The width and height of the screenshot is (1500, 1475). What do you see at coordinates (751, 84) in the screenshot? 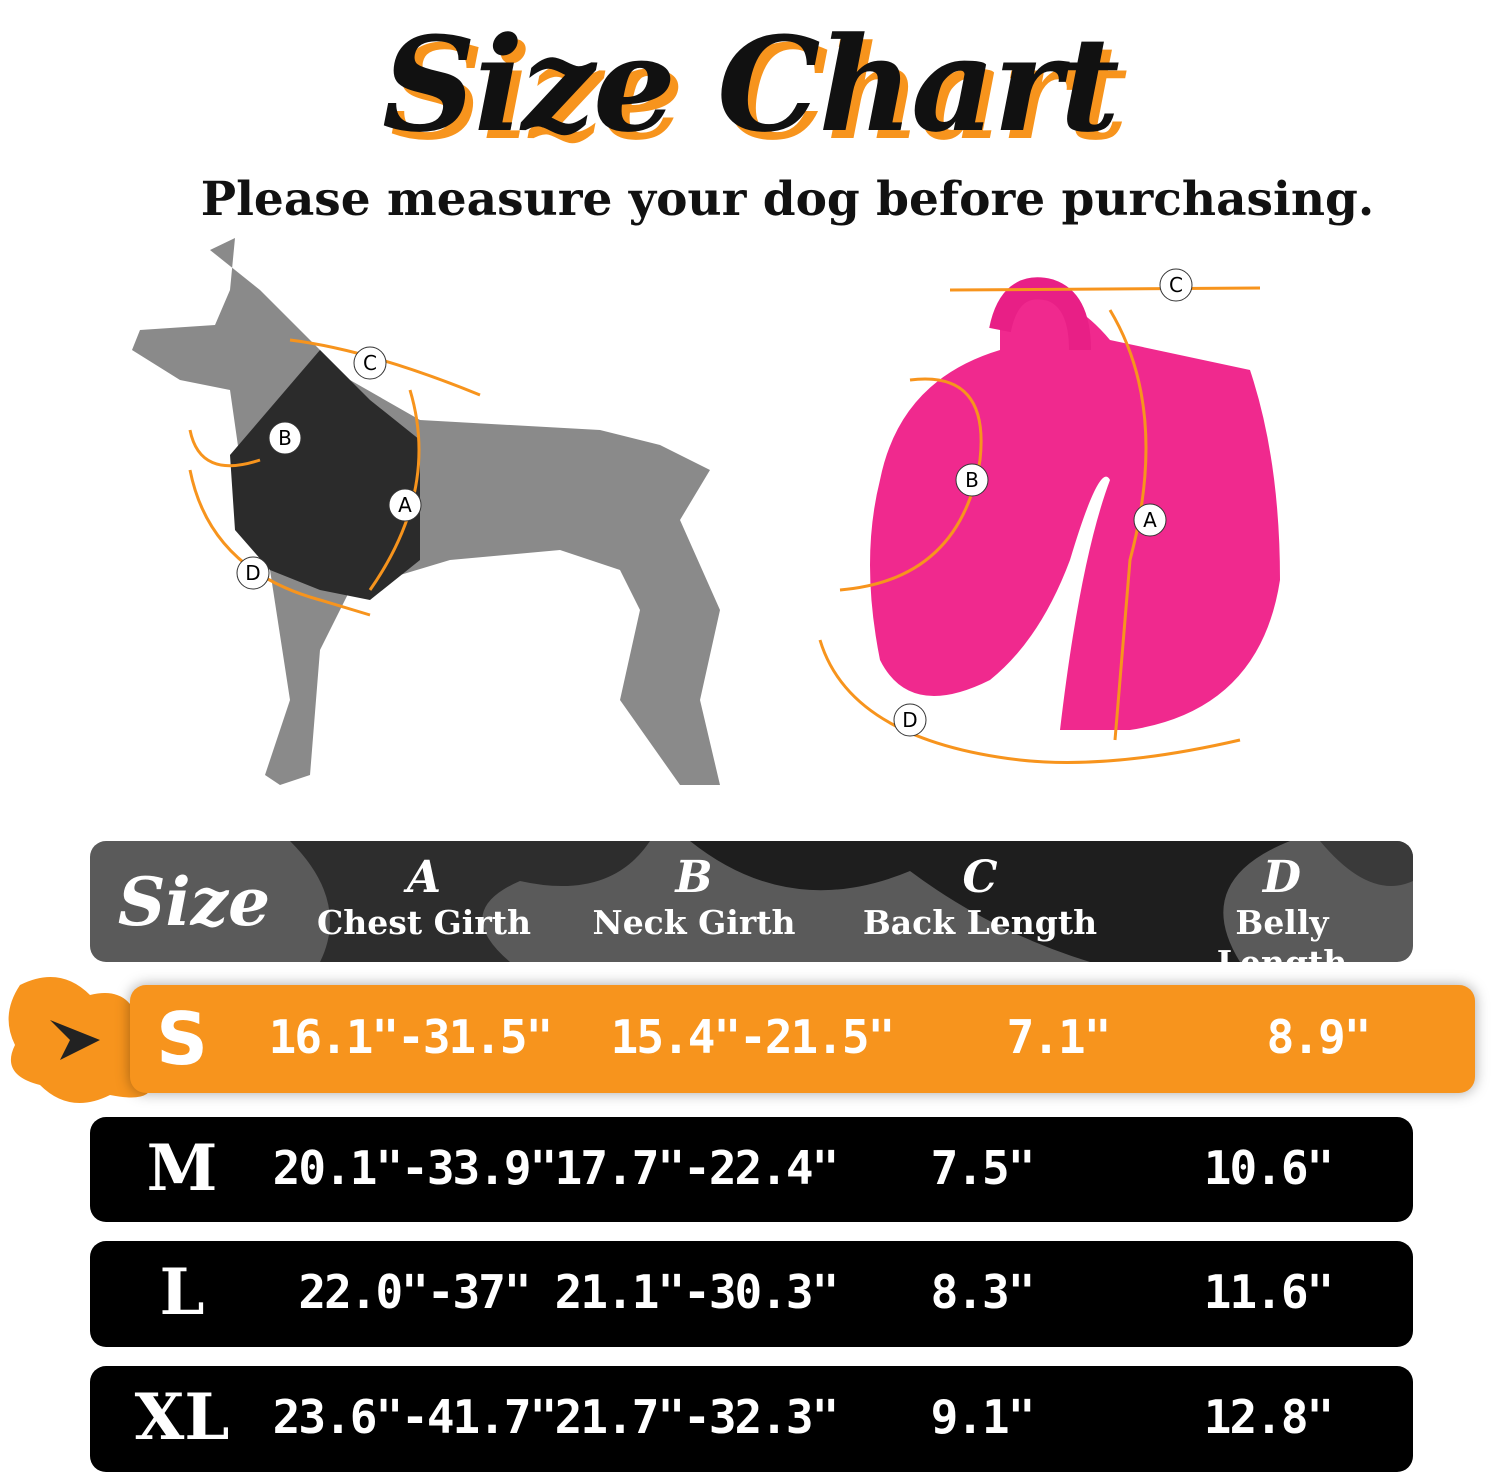
I see `page-title: Size Chart` at bounding box center [751, 84].